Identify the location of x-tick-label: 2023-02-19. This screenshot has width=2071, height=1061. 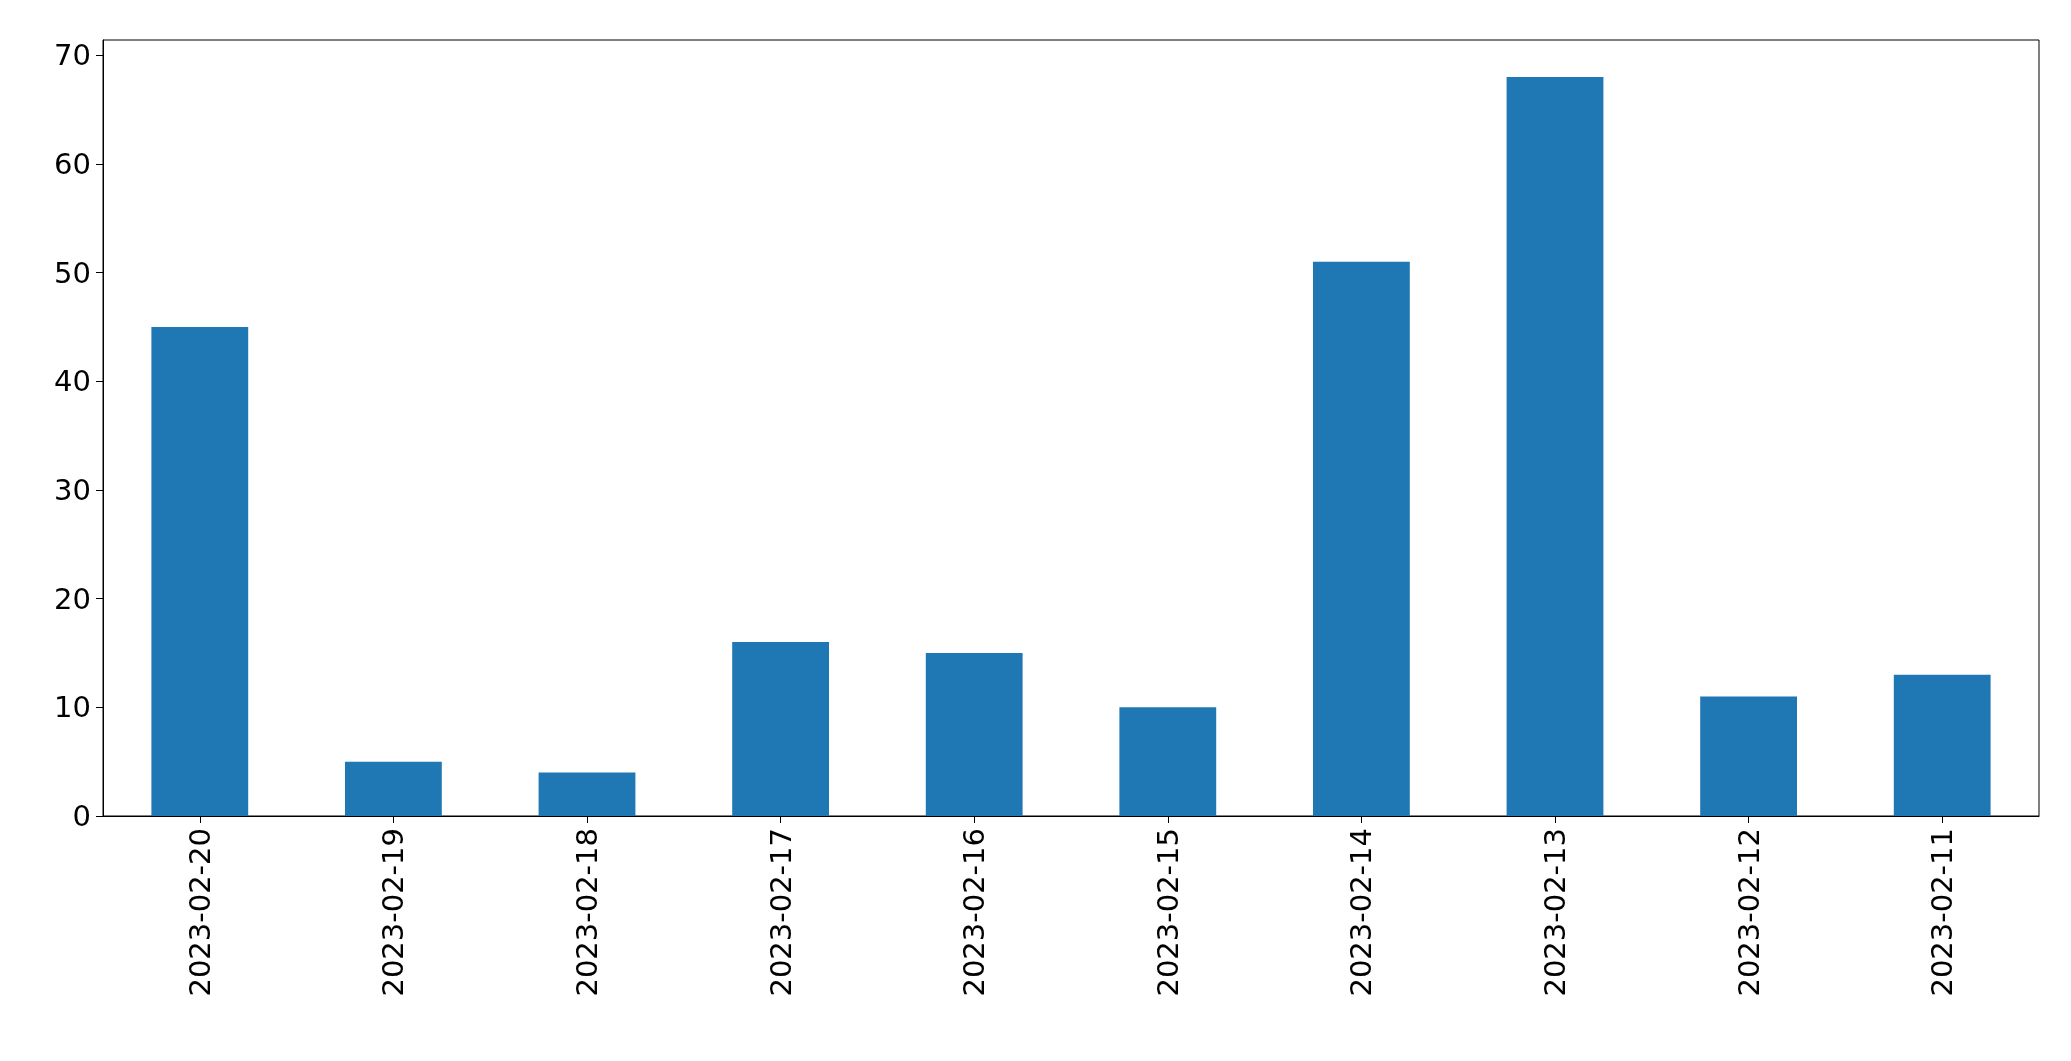
(393, 912).